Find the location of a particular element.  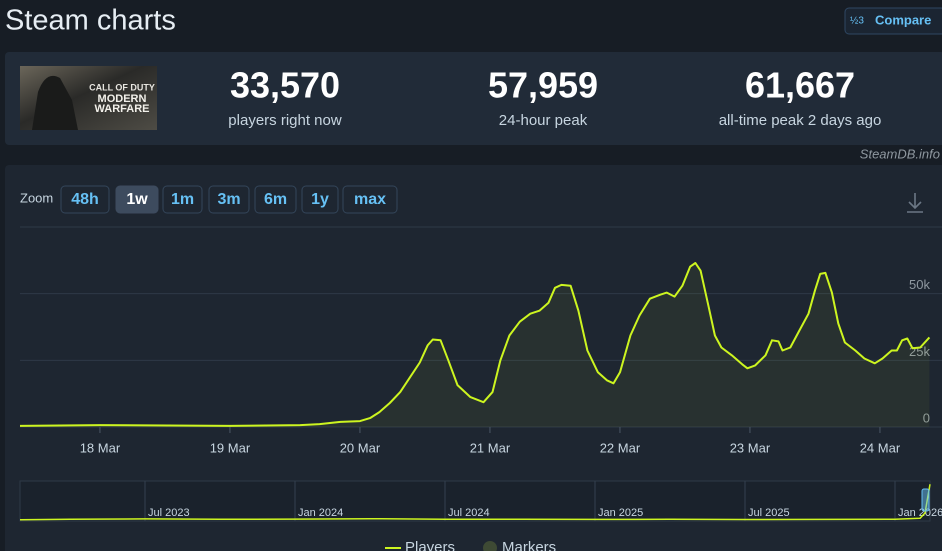

navigator-tick-label: Jul 2023 is located at coordinates (169, 513).